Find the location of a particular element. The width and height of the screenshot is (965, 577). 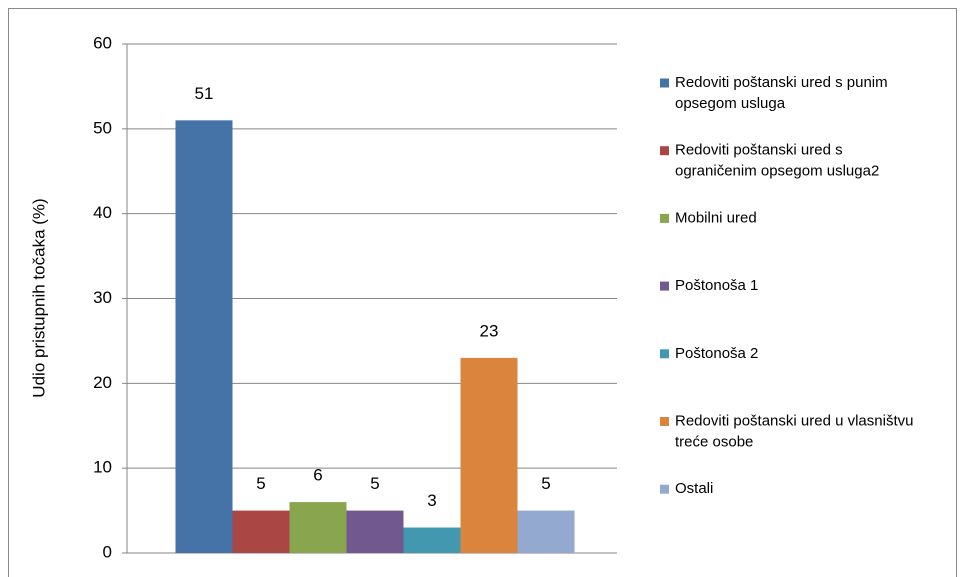

data-label: 6 is located at coordinates (317, 475).